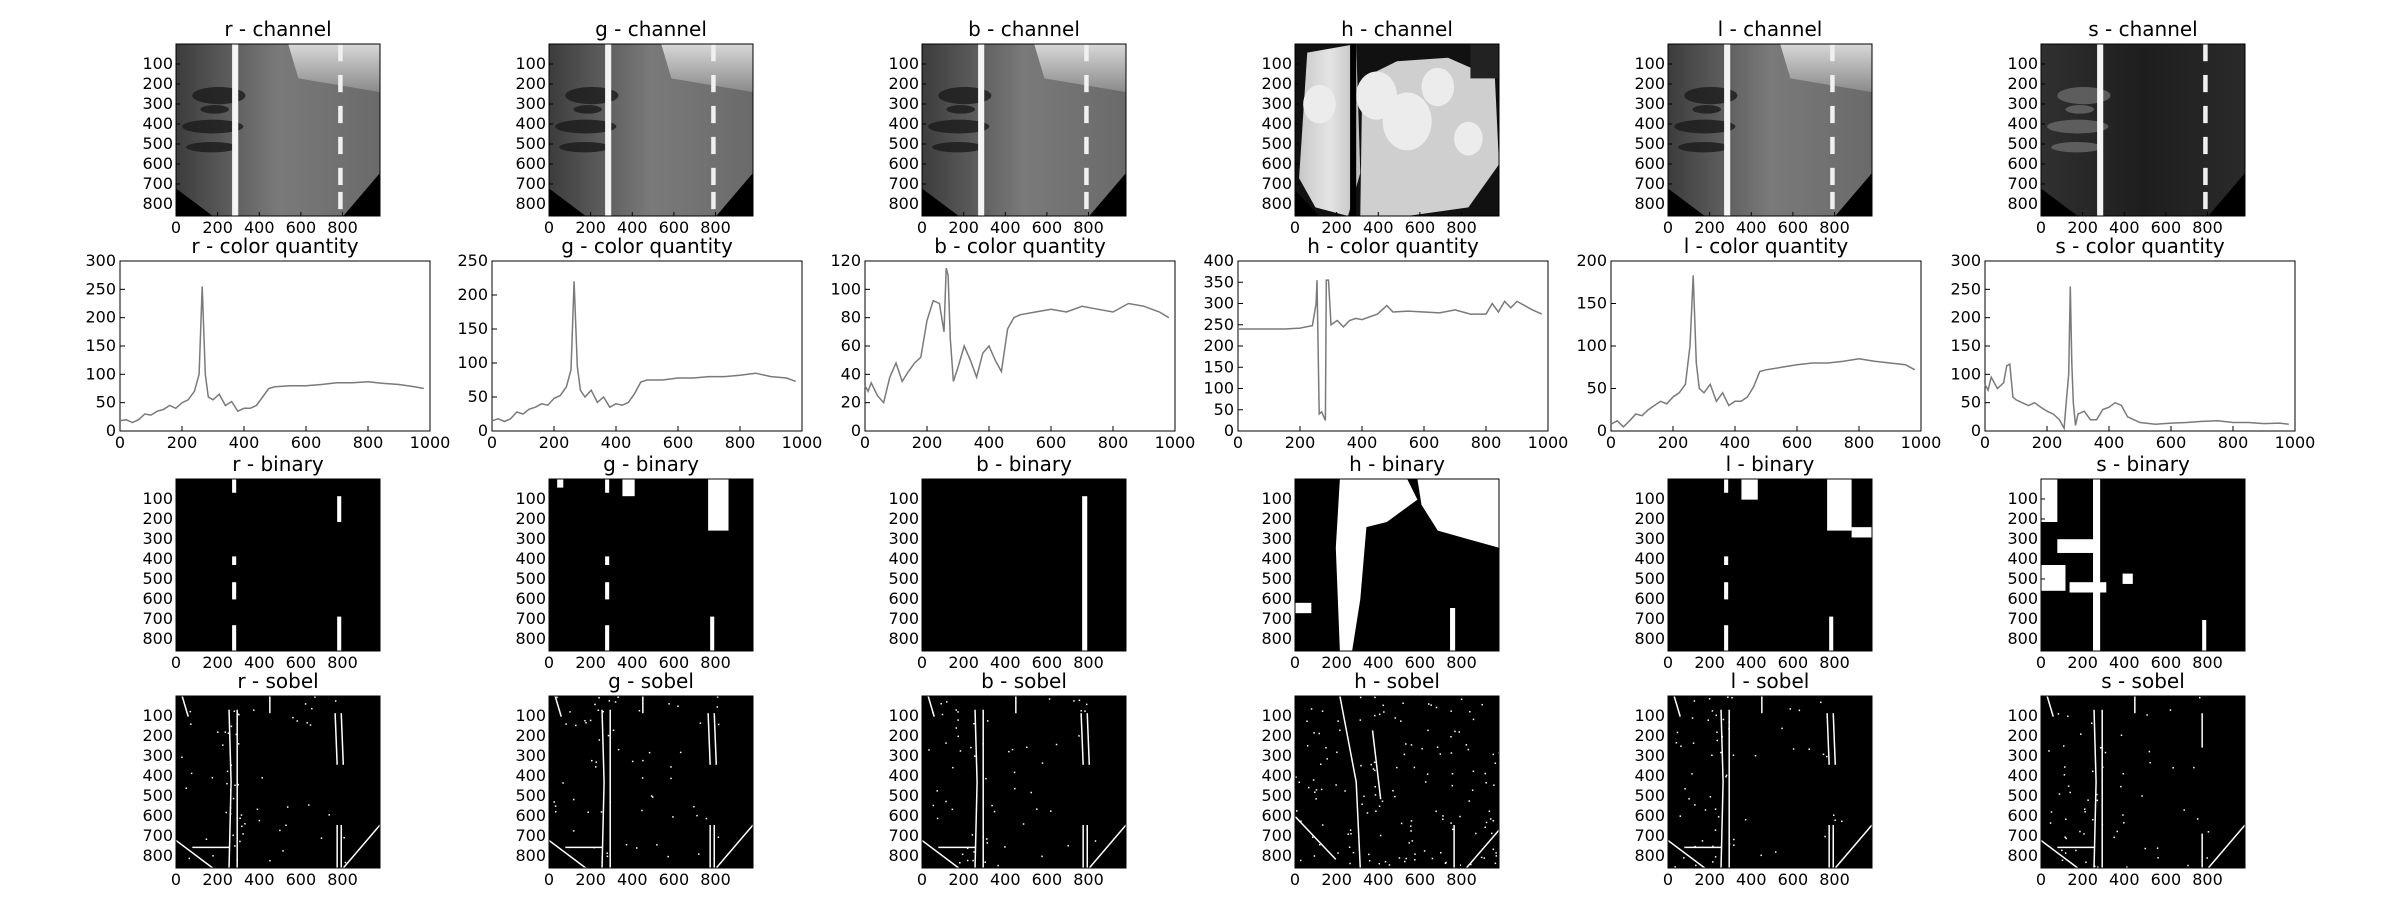 Image resolution: width=2400 pixels, height=900 pixels. Describe the element at coordinates (1397, 29) in the screenshot. I see `subplot-title: h - channel` at that location.